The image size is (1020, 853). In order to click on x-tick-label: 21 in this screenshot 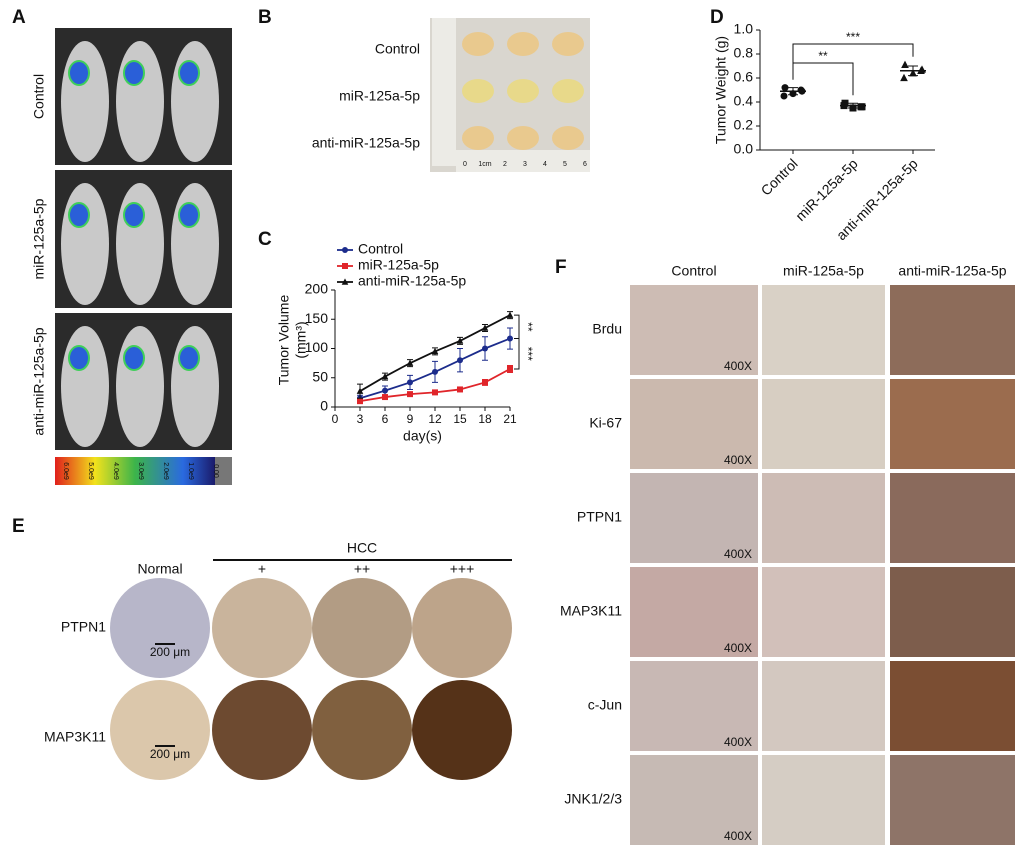, I will do `click(510, 419)`.